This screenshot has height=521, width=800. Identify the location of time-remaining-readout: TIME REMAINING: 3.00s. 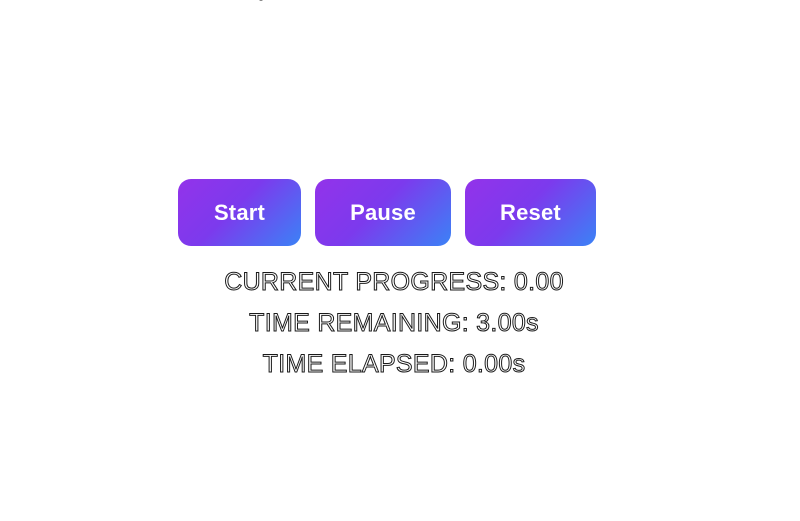
(394, 323).